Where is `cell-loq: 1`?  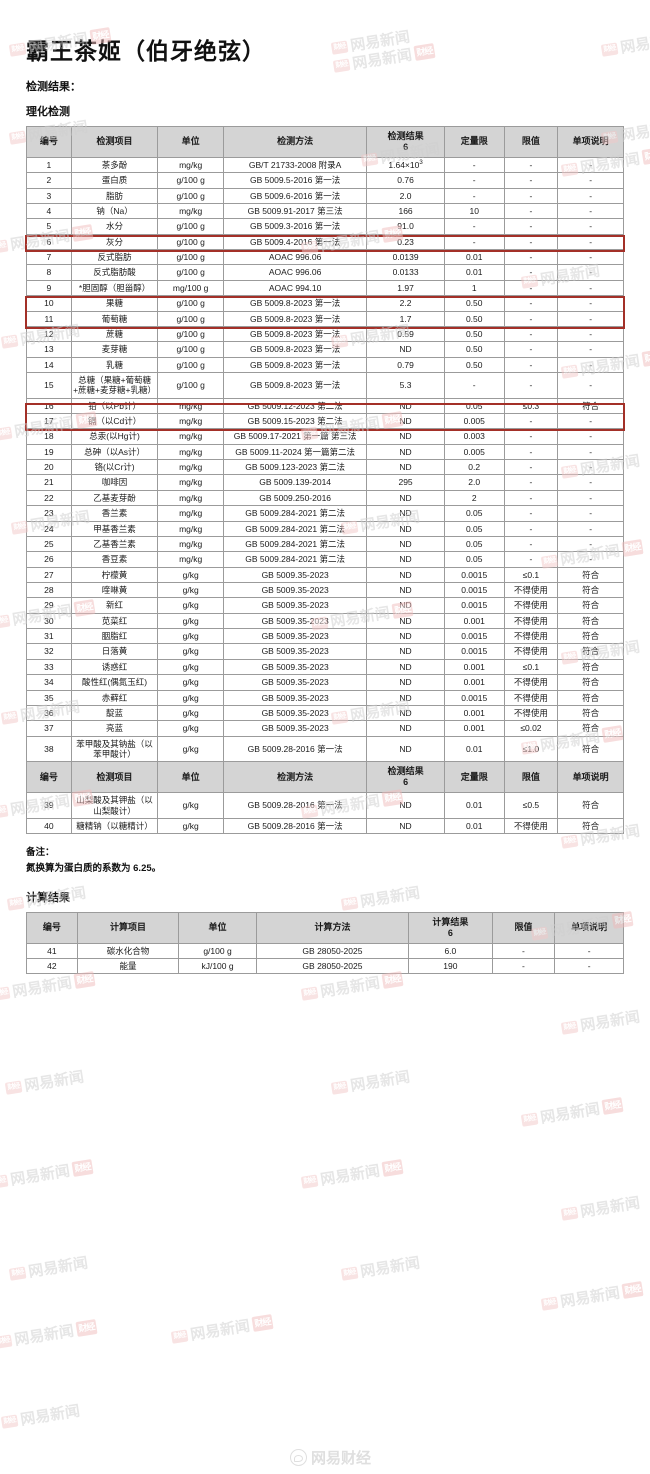 cell-loq: 1 is located at coordinates (474, 288).